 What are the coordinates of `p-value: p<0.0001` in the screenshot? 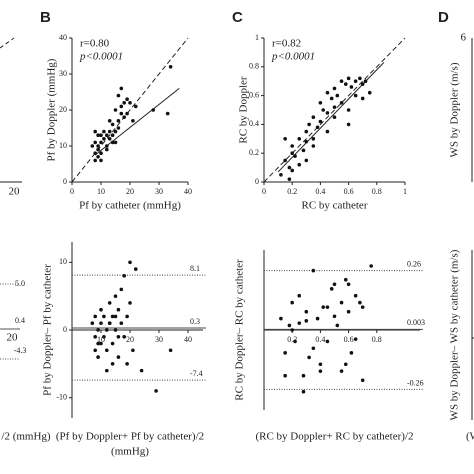 It's located at (101, 57).